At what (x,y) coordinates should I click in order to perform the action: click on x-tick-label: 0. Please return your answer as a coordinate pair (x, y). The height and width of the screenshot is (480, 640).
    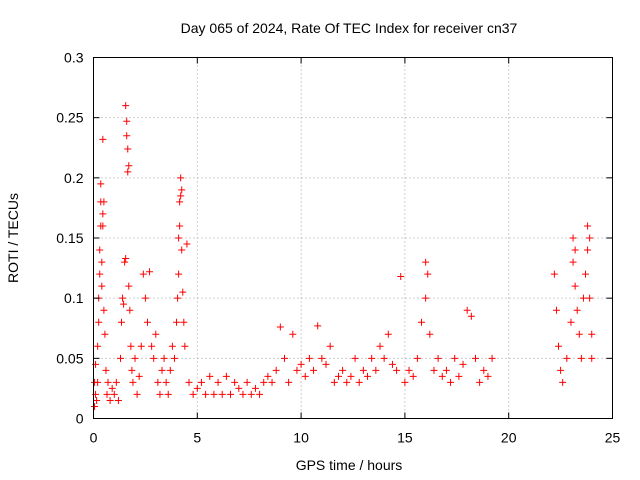
    Looking at the image, I should click on (94, 438).